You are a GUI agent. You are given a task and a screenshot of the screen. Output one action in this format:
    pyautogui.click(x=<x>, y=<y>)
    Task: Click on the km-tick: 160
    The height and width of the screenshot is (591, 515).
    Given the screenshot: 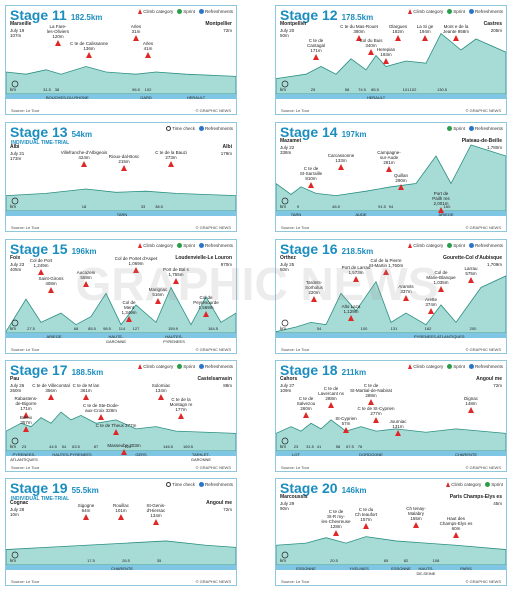 What is the action you would take?
    pyautogui.click(x=447, y=206)
    